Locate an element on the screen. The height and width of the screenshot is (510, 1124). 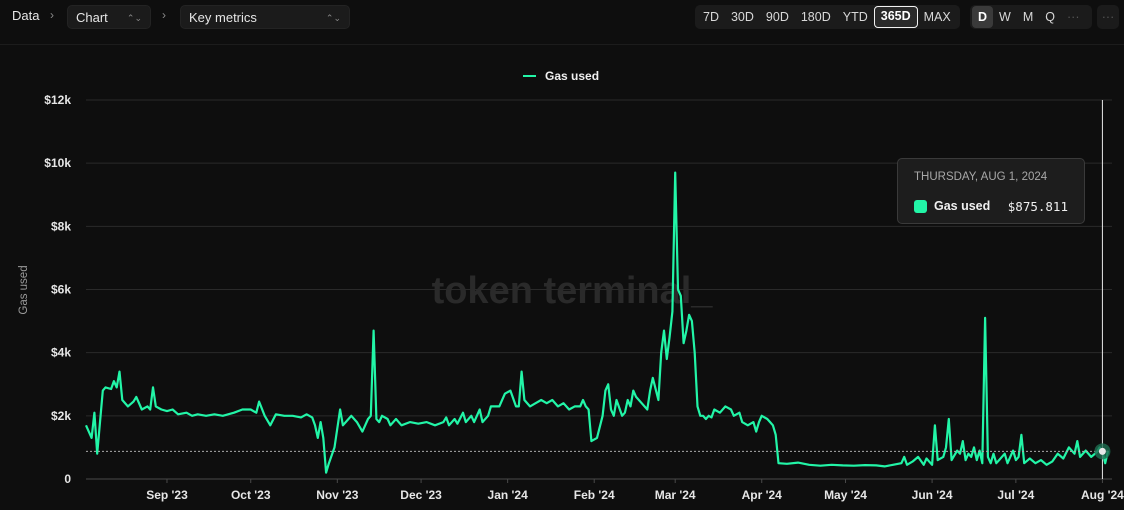
range-button-90d: 90D is located at coordinates (777, 17).